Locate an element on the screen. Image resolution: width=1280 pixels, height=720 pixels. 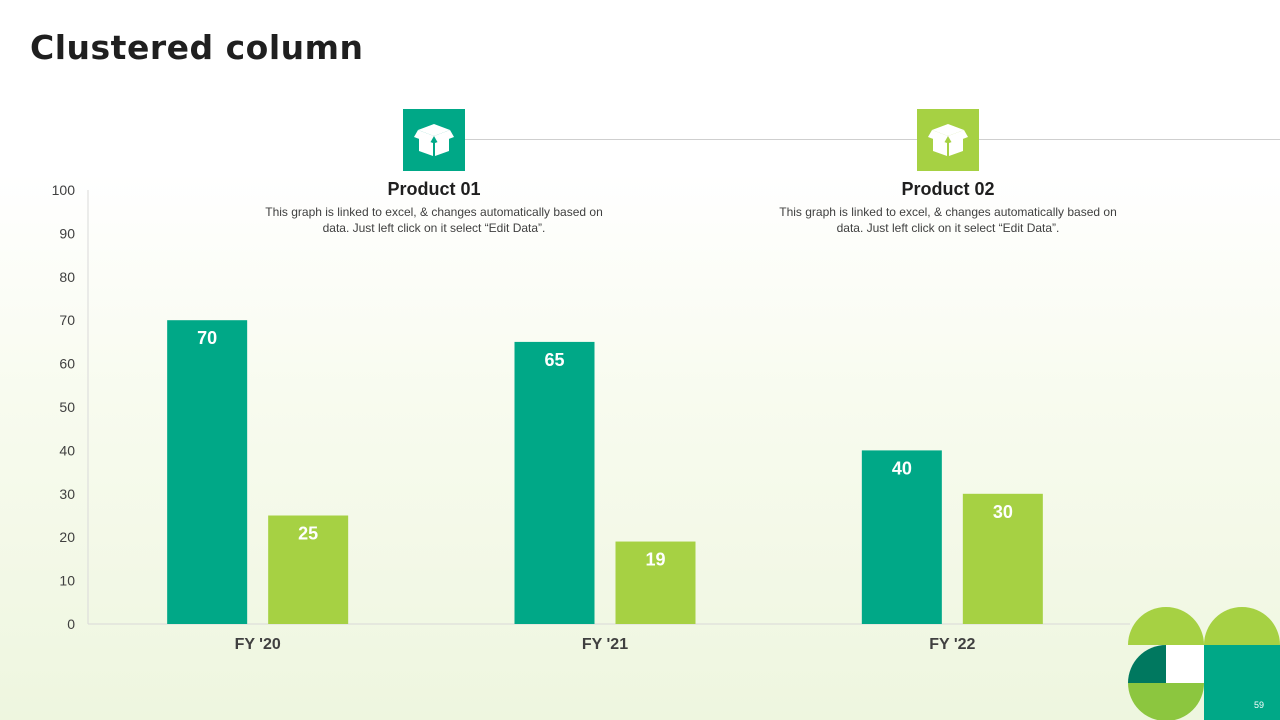
y-tick-label: 90 is located at coordinates (67, 233).